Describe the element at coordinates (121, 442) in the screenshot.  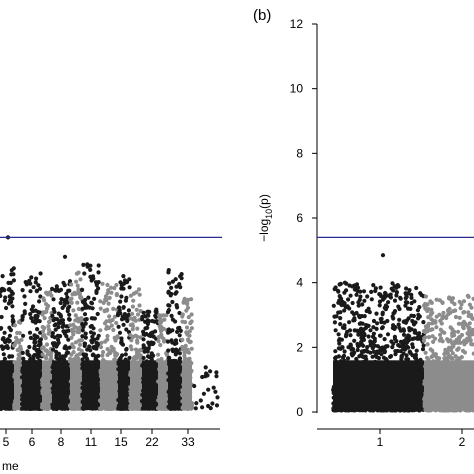
I see `panel-a-x-tick-label: 15` at that location.